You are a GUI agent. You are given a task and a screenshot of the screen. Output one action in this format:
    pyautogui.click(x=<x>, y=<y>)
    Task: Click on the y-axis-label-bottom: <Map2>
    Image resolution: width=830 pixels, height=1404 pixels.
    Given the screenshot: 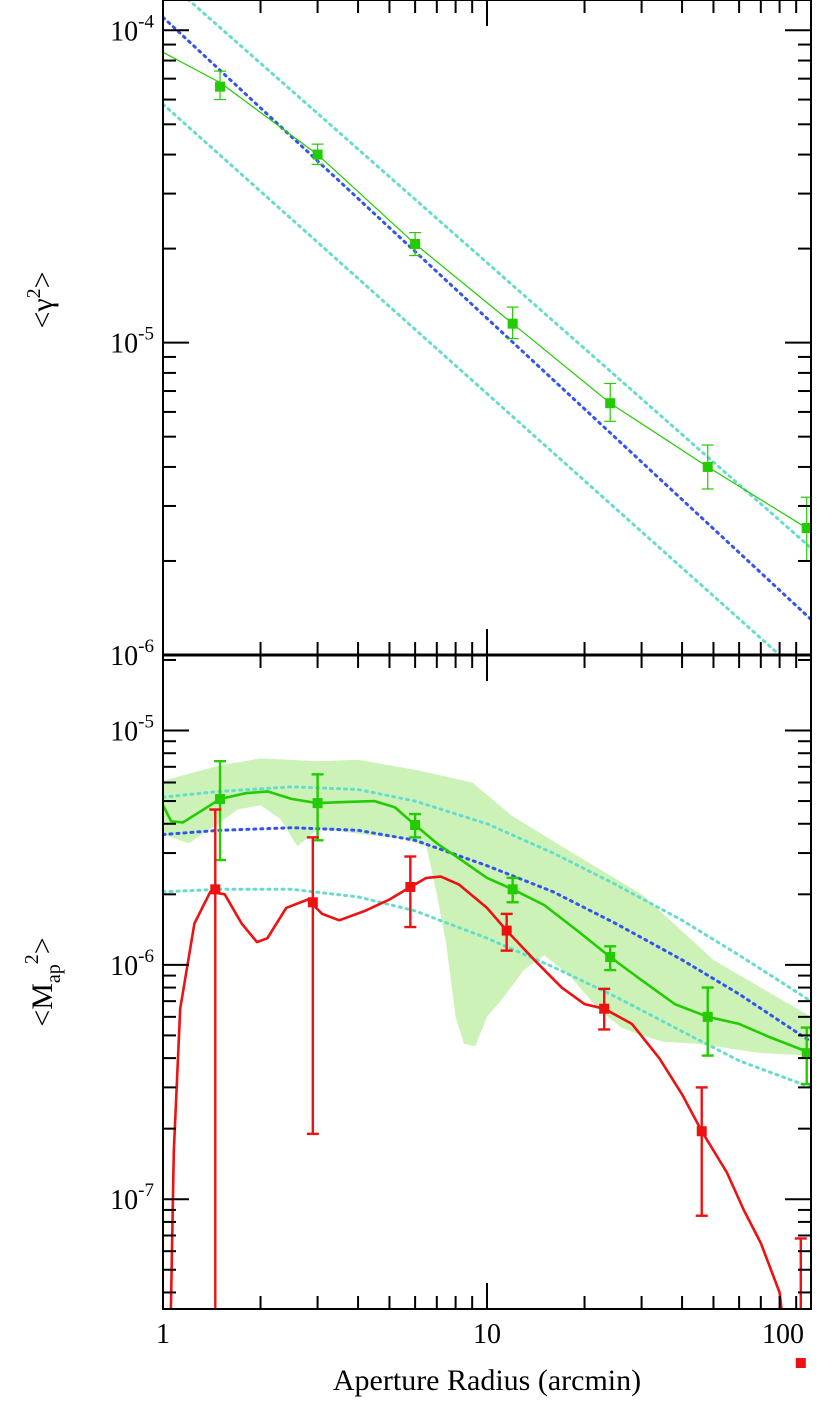 What is the action you would take?
    pyautogui.click(x=43, y=981)
    